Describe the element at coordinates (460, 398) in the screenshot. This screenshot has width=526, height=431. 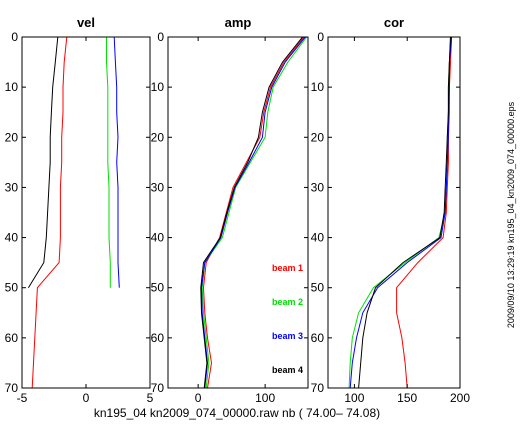
I see `x-tick-label: 200` at that location.